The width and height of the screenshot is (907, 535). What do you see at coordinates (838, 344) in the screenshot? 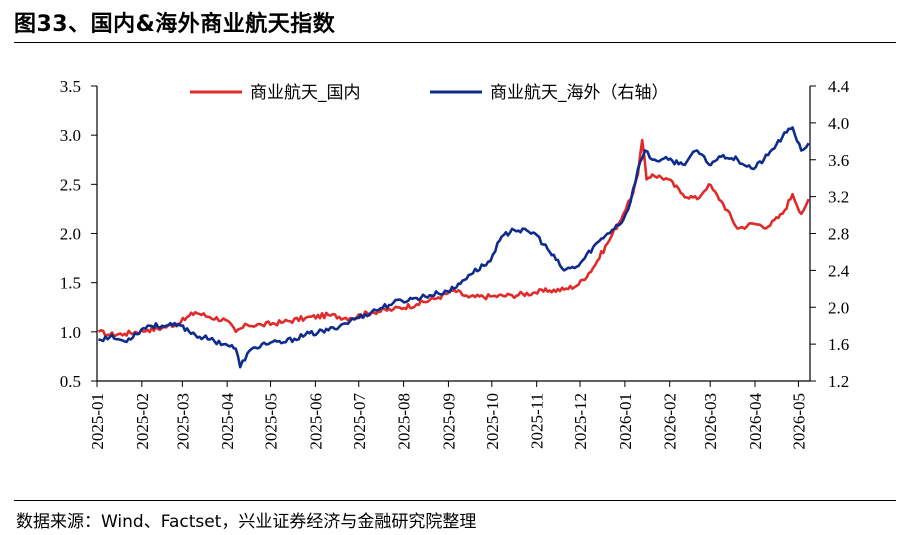
I see `y-tick-label-right: 1.6` at bounding box center [838, 344].